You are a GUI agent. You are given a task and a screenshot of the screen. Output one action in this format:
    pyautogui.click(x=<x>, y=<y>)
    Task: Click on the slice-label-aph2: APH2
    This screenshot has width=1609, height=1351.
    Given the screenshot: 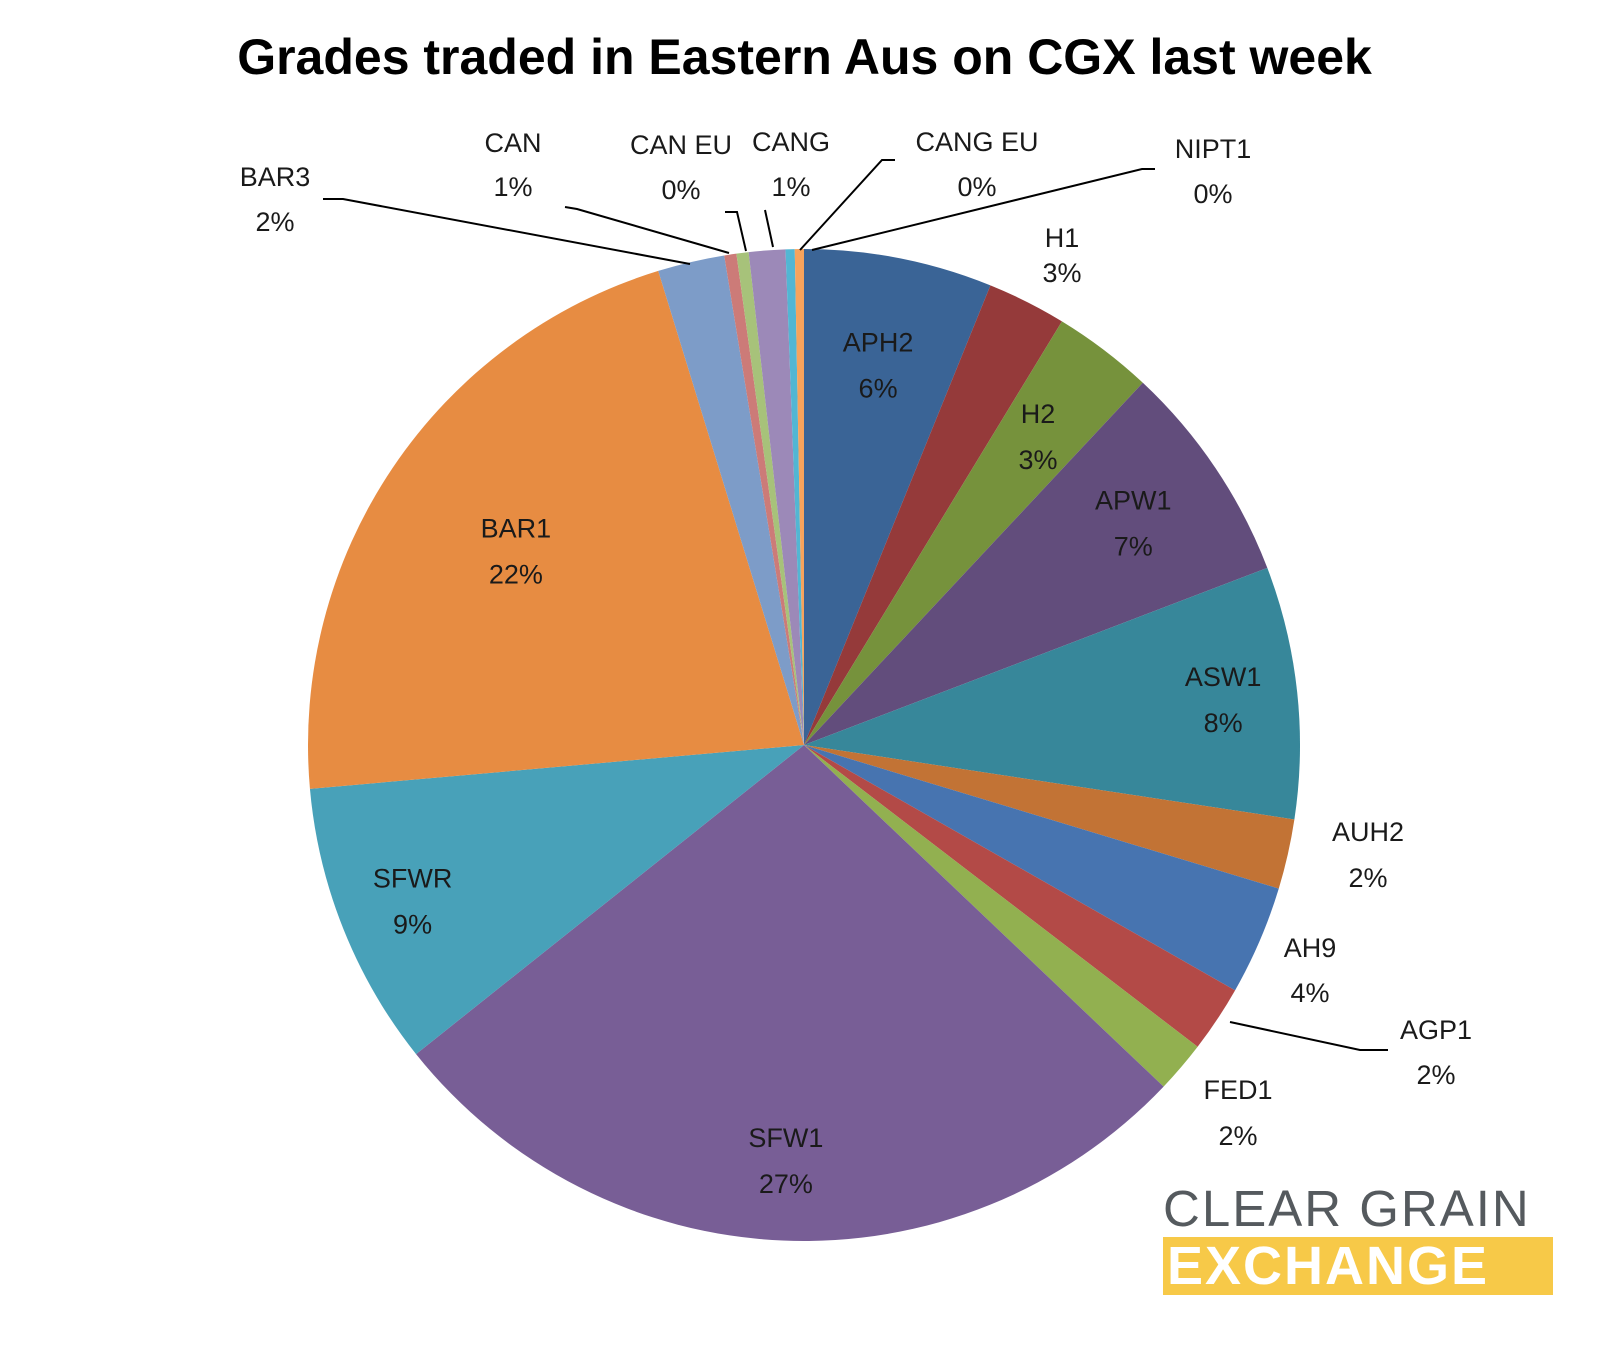 What is the action you would take?
    pyautogui.click(x=878, y=342)
    